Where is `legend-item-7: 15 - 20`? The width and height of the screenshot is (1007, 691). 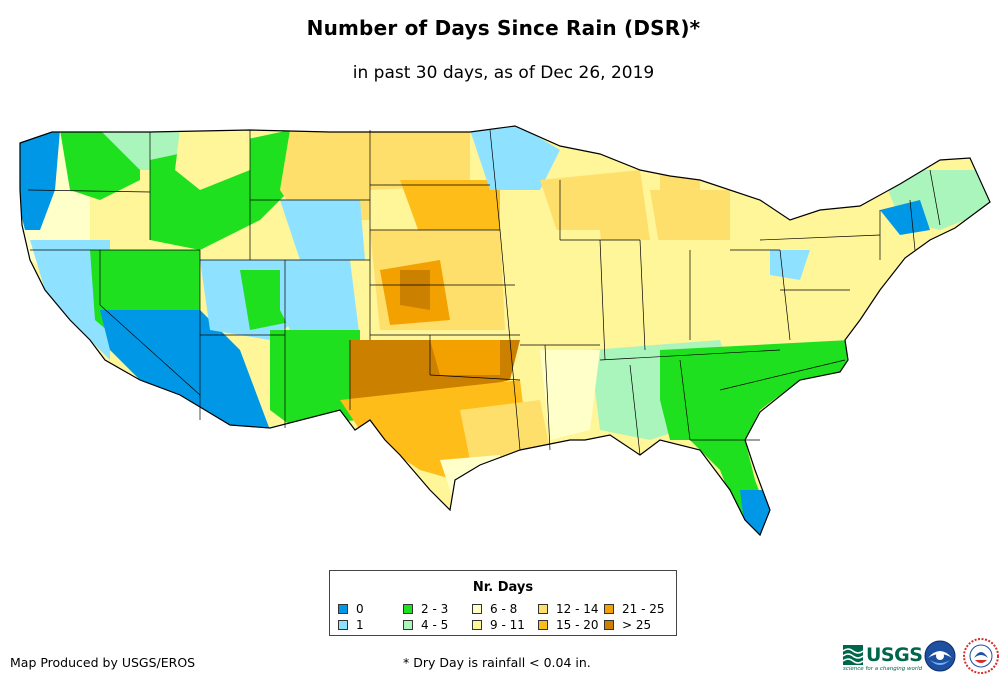 legend-item-7: 15 - 20 is located at coordinates (568, 625).